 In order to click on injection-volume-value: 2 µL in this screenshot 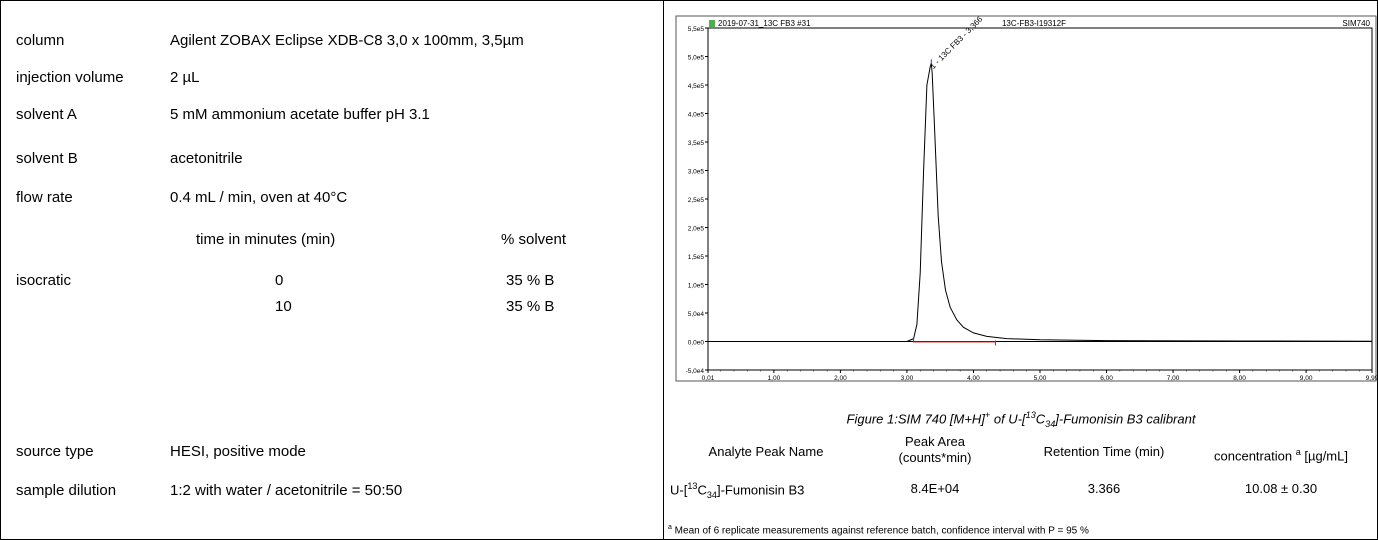, I will do `click(185, 77)`.